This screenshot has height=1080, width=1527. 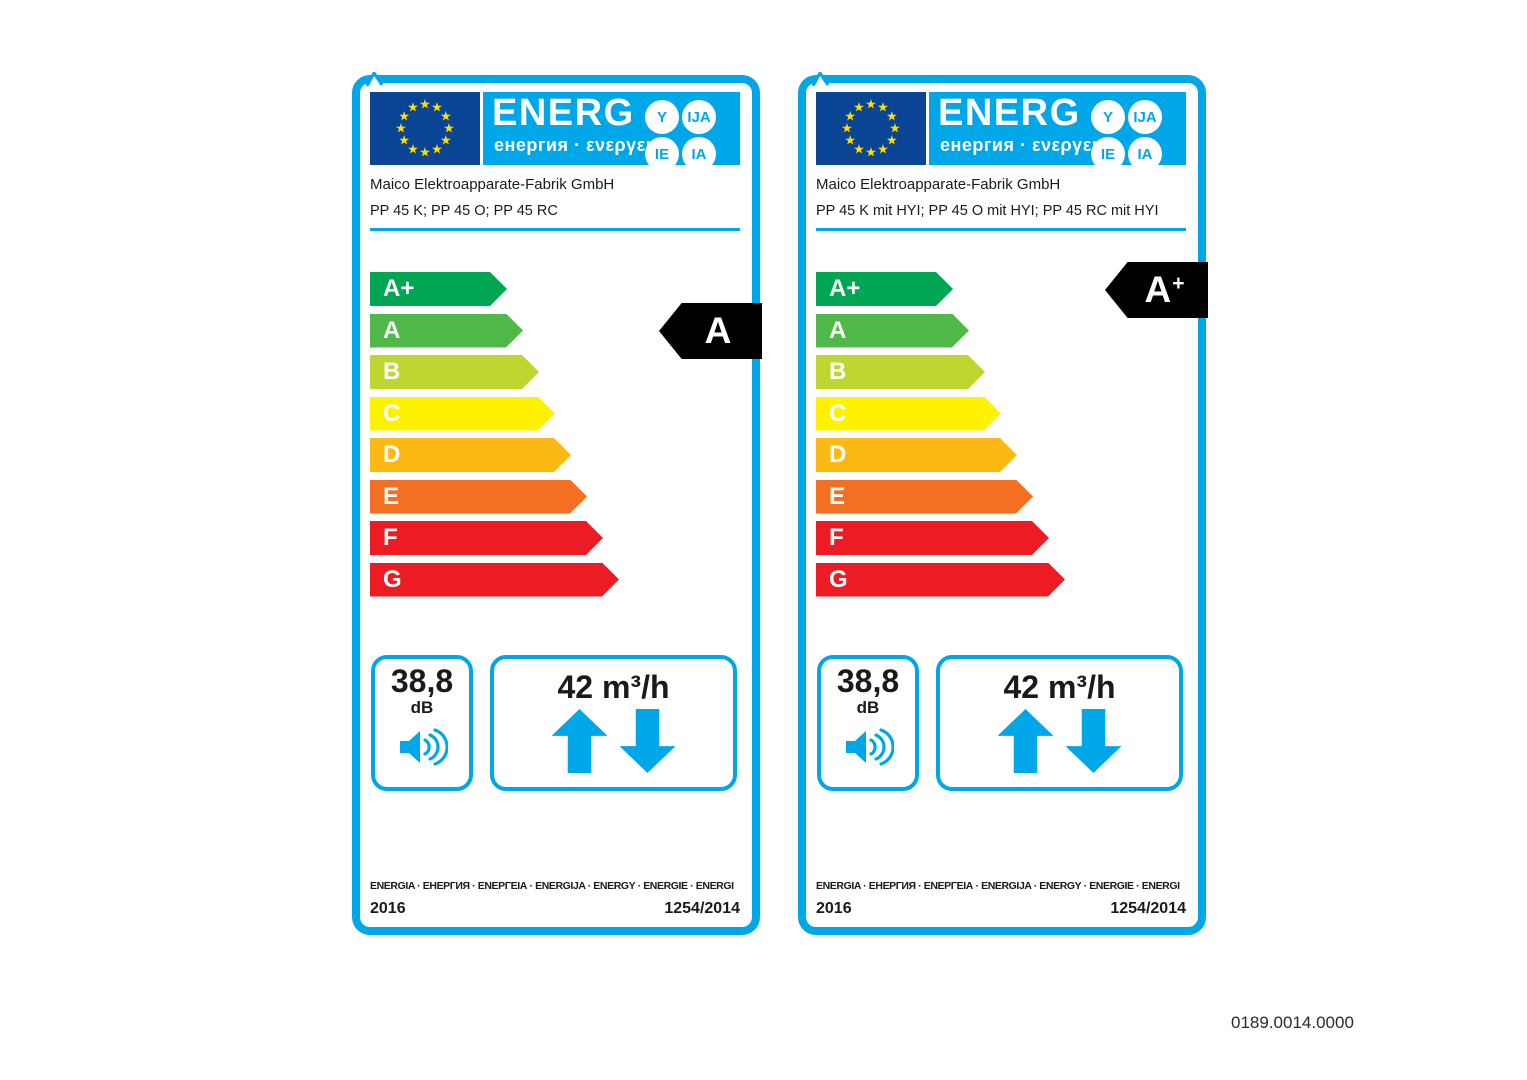 What do you see at coordinates (838, 579) in the screenshot?
I see `grade-letter: G` at bounding box center [838, 579].